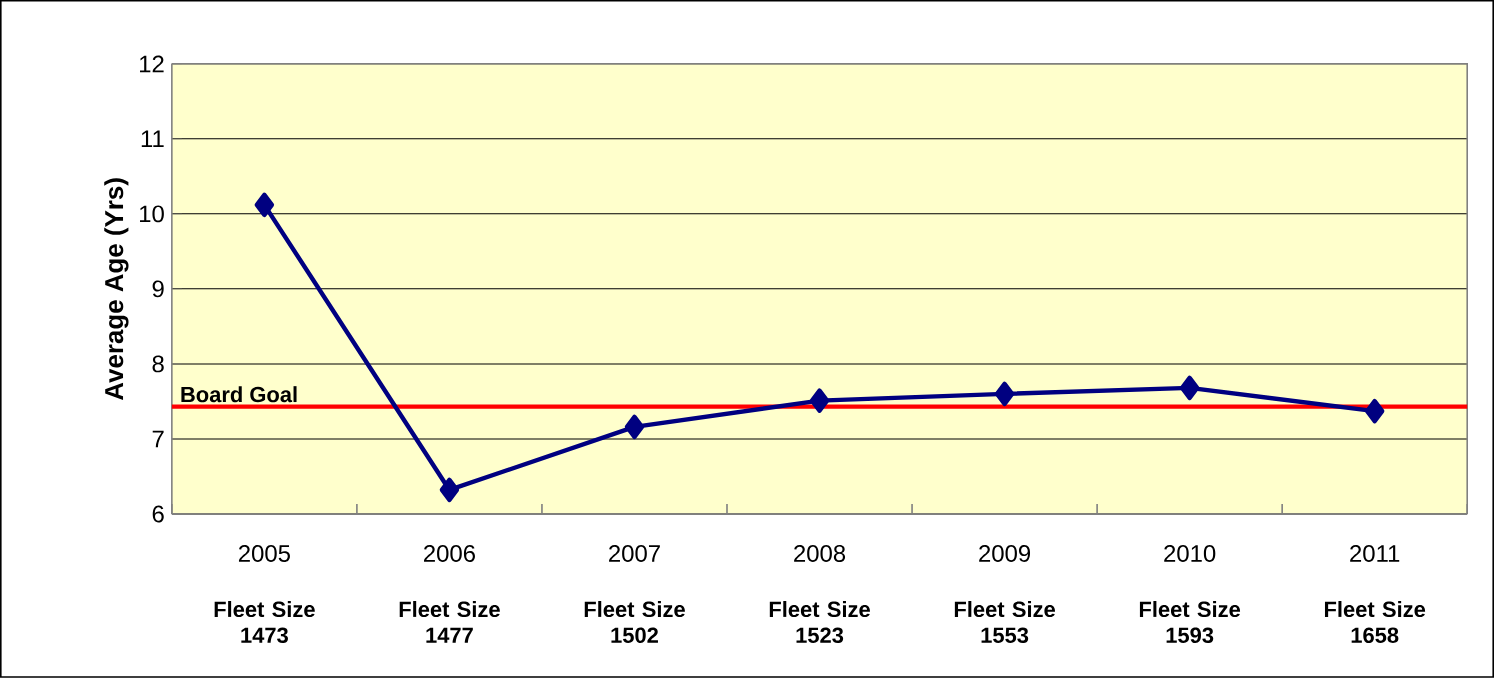  What do you see at coordinates (158, 439) in the screenshot?
I see `y-tick-label: 7` at bounding box center [158, 439].